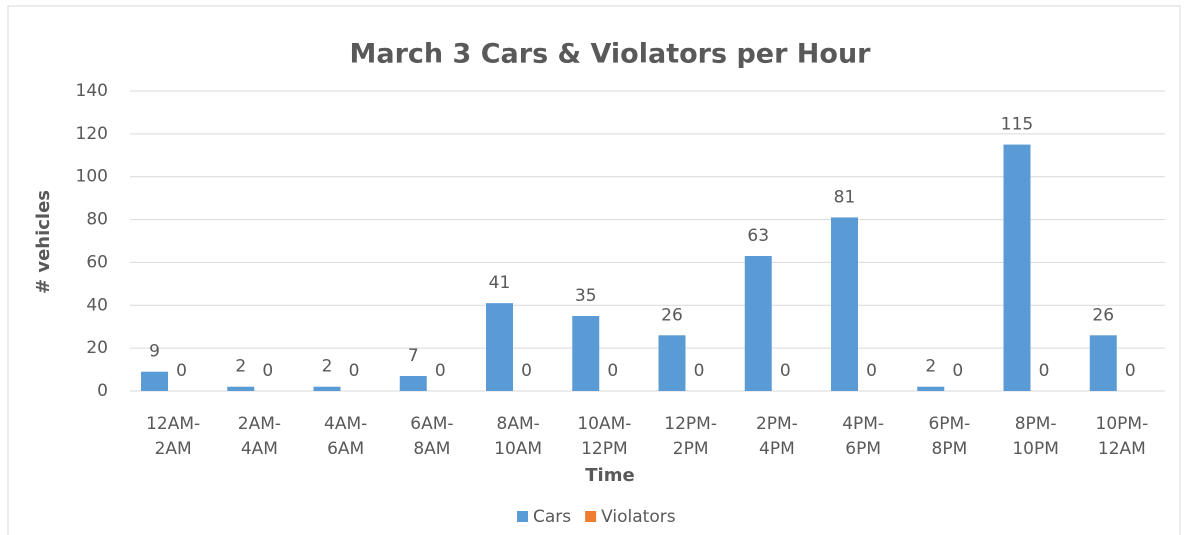  What do you see at coordinates (92, 177) in the screenshot?
I see `y-tick-label: 100` at bounding box center [92, 177].